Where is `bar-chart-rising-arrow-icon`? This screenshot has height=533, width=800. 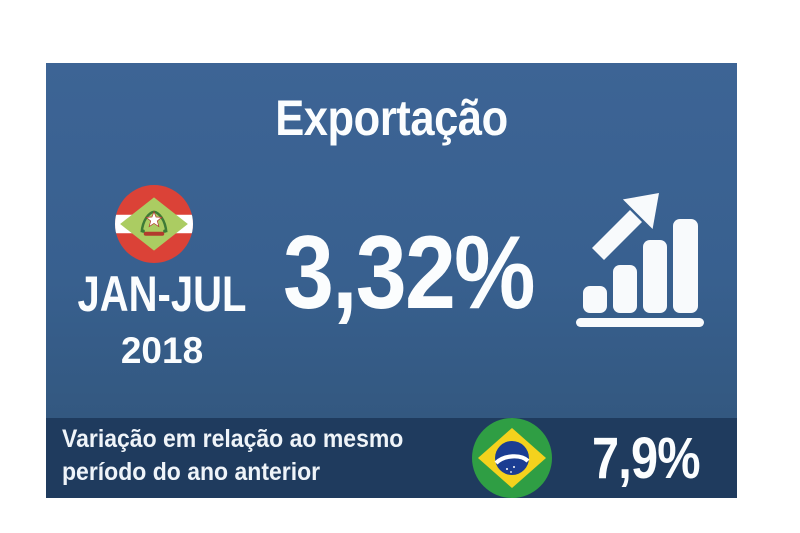 bar-chart-rising-arrow-icon is located at coordinates (640, 260).